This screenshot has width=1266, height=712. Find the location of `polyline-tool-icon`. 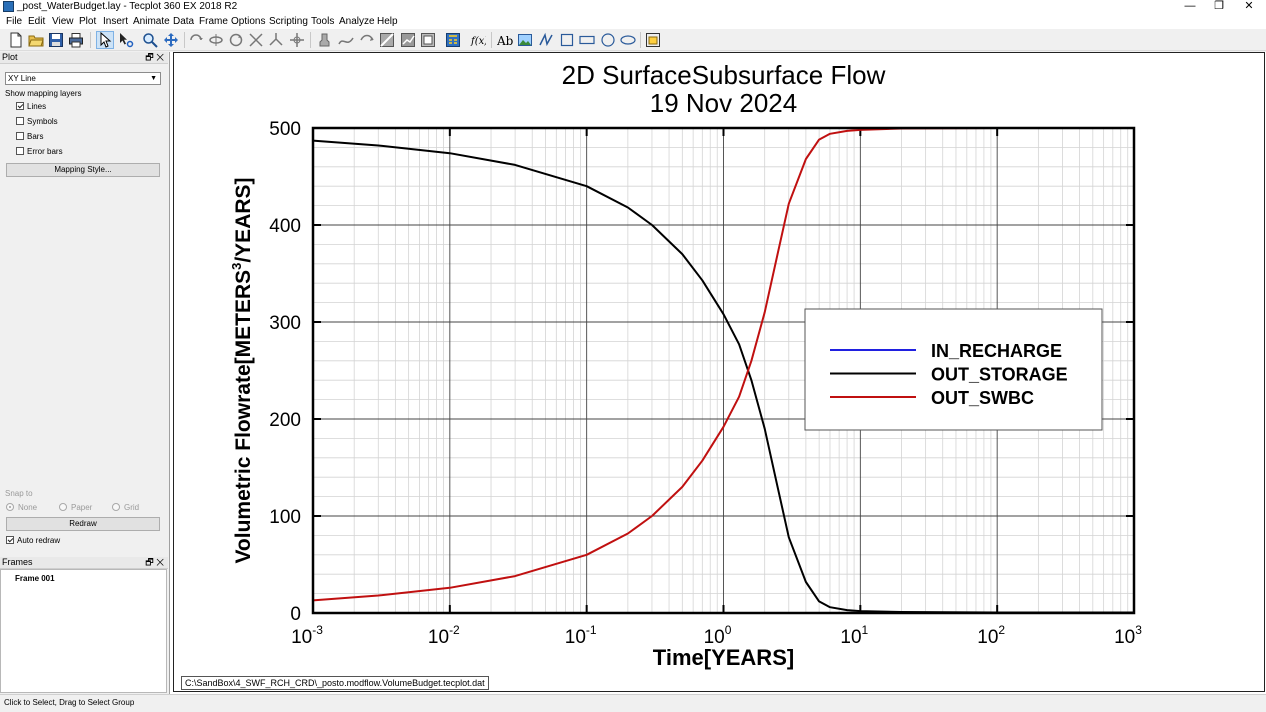

polyline-tool-icon is located at coordinates (546, 40).